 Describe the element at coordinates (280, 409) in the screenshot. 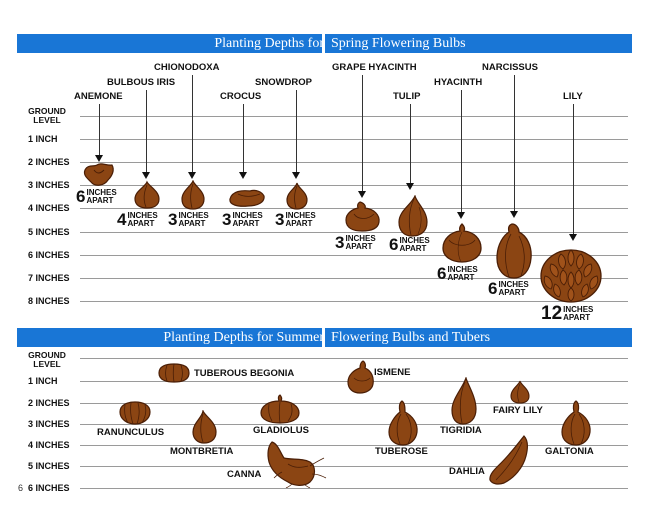

I see `gladiolus-bulb-icon` at that location.